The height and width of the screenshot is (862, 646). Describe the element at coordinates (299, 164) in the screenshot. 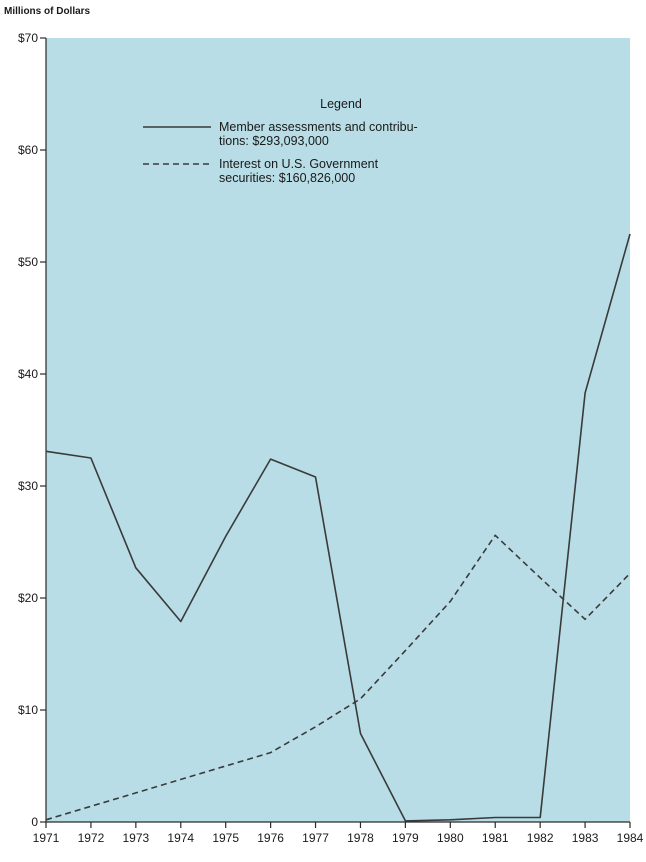

I see `legend-label-series-2: Interest on U.S. Government` at that location.